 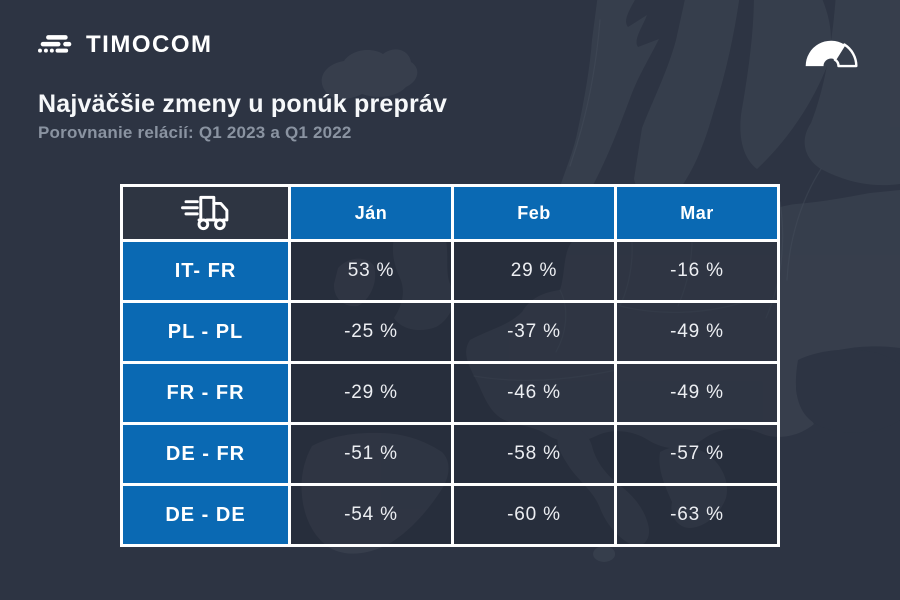 What do you see at coordinates (534, 213) in the screenshot?
I see `column-header-feb: Feb` at bounding box center [534, 213].